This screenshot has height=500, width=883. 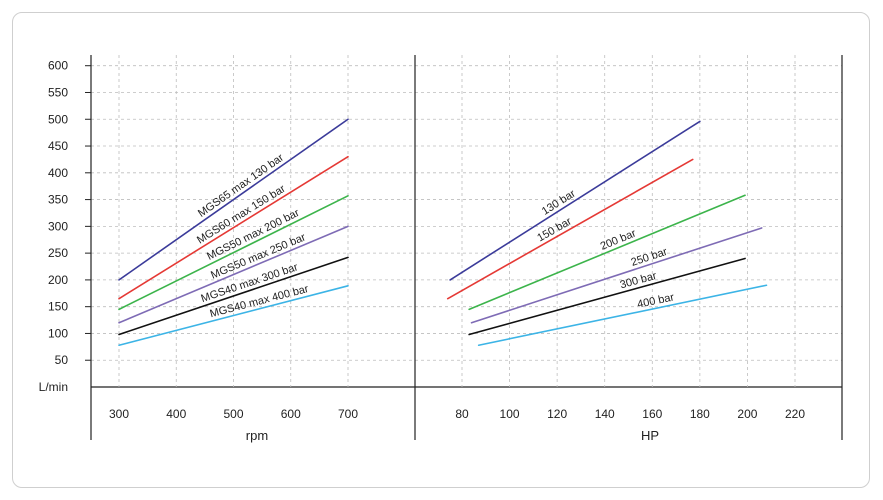 I want to click on x-tick-label: 120, so click(x=557, y=414).